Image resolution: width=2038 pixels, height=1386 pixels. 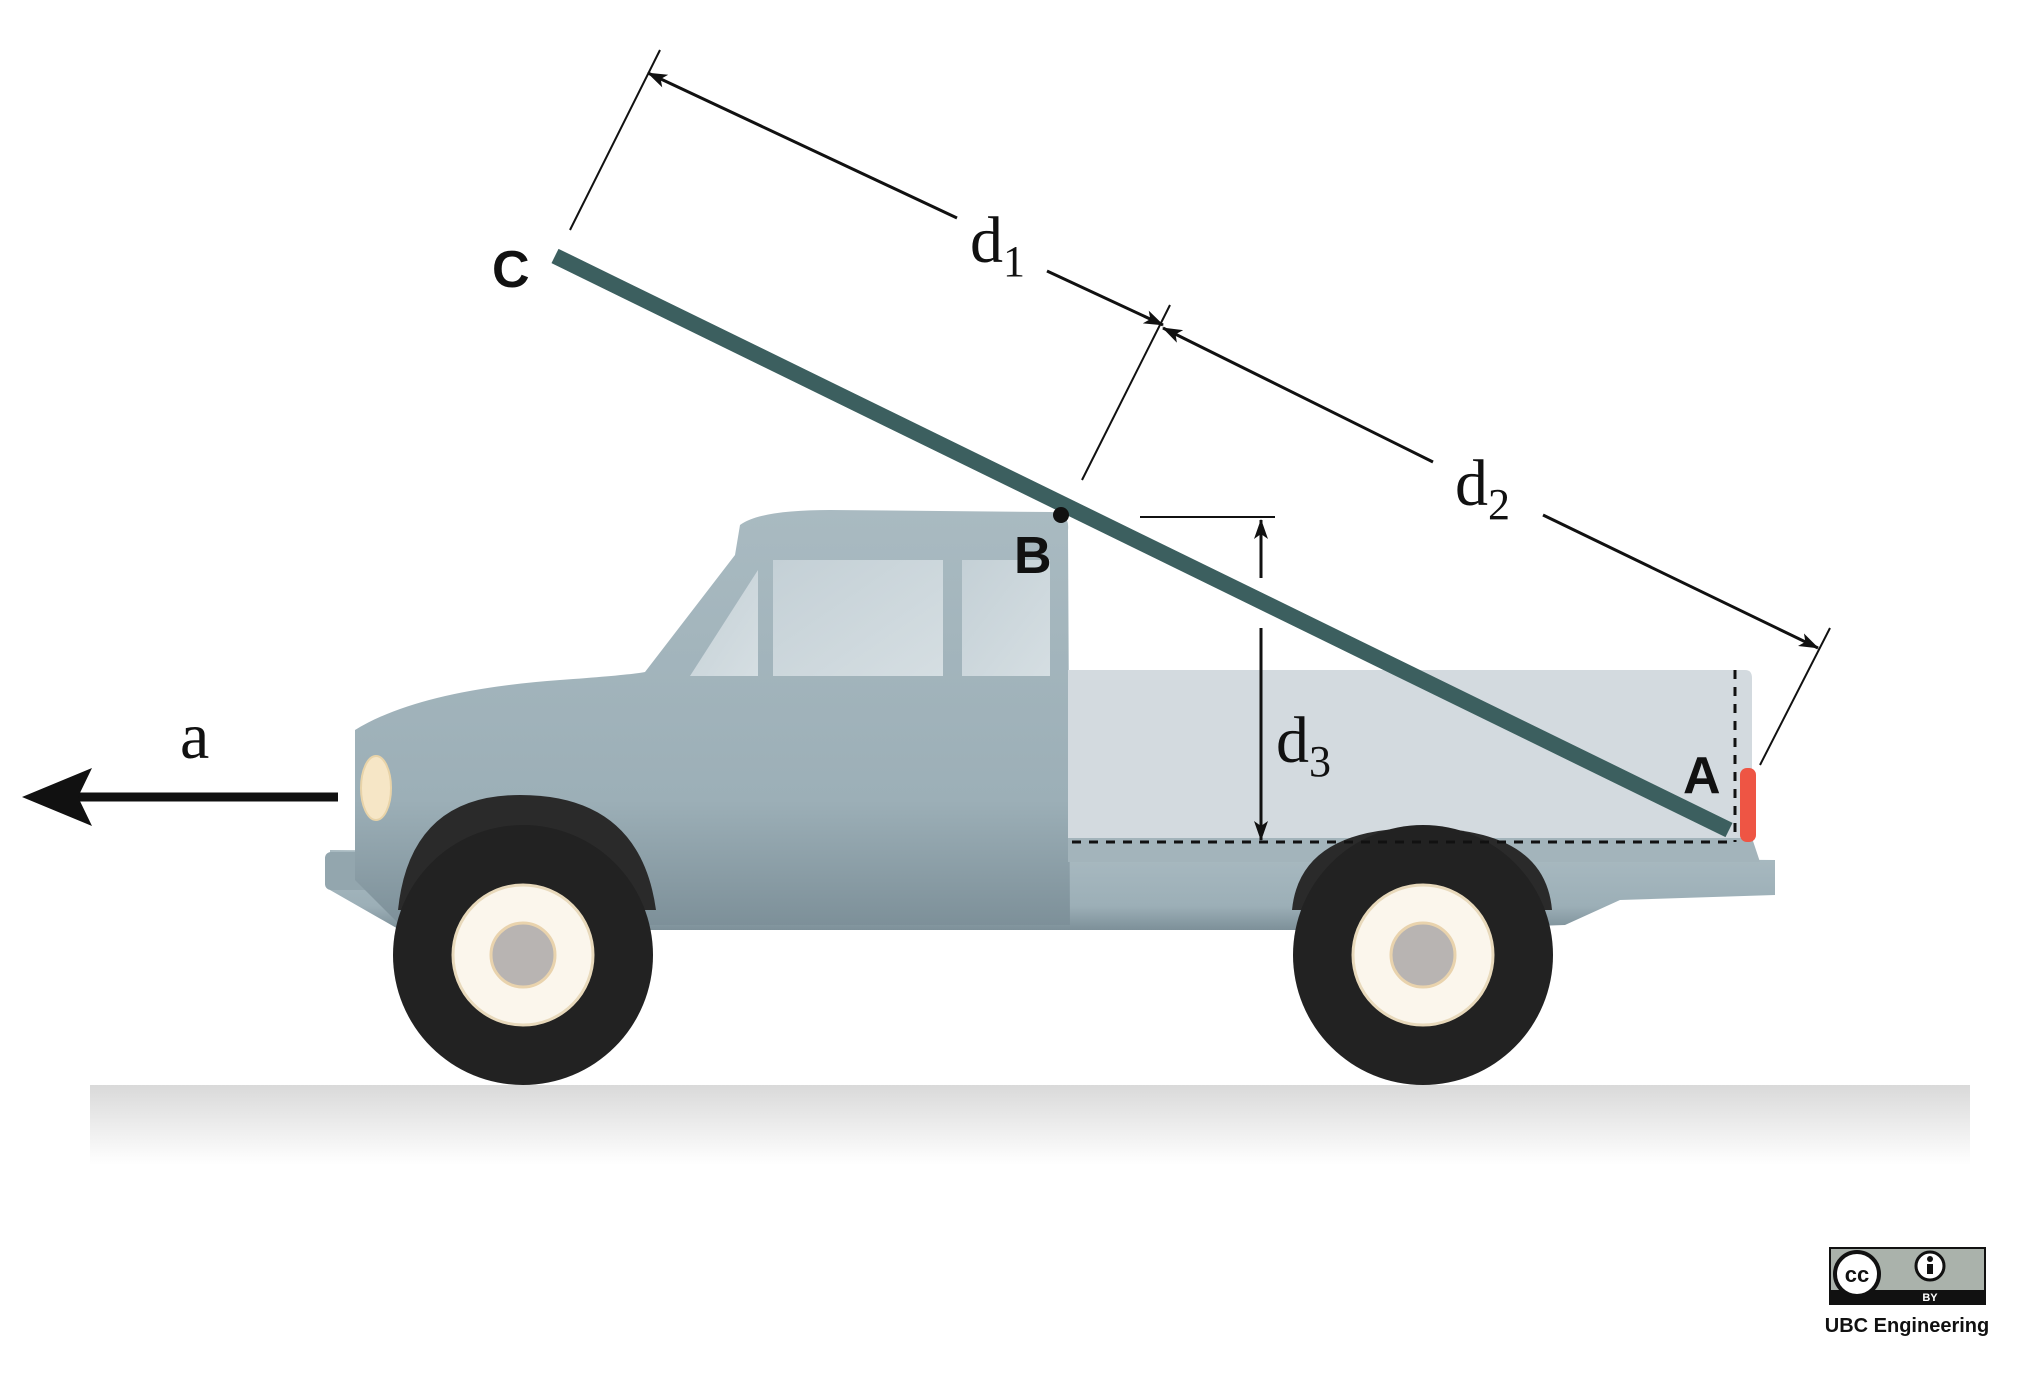 I want to click on acceleration-arrow, so click(x=180, y=797).